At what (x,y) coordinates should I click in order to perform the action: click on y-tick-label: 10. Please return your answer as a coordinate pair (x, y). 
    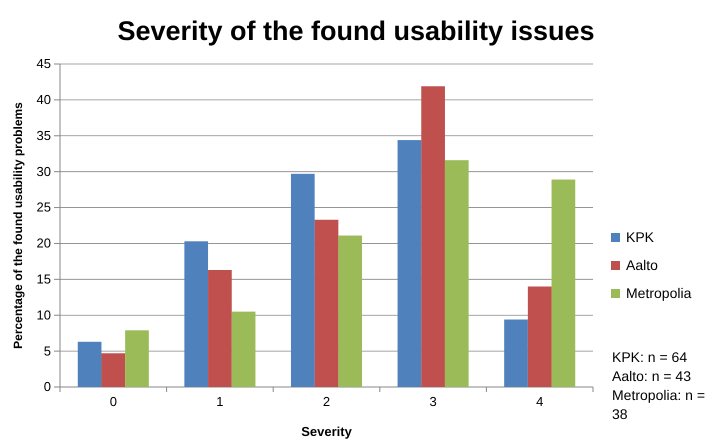
    Looking at the image, I should click on (43, 314).